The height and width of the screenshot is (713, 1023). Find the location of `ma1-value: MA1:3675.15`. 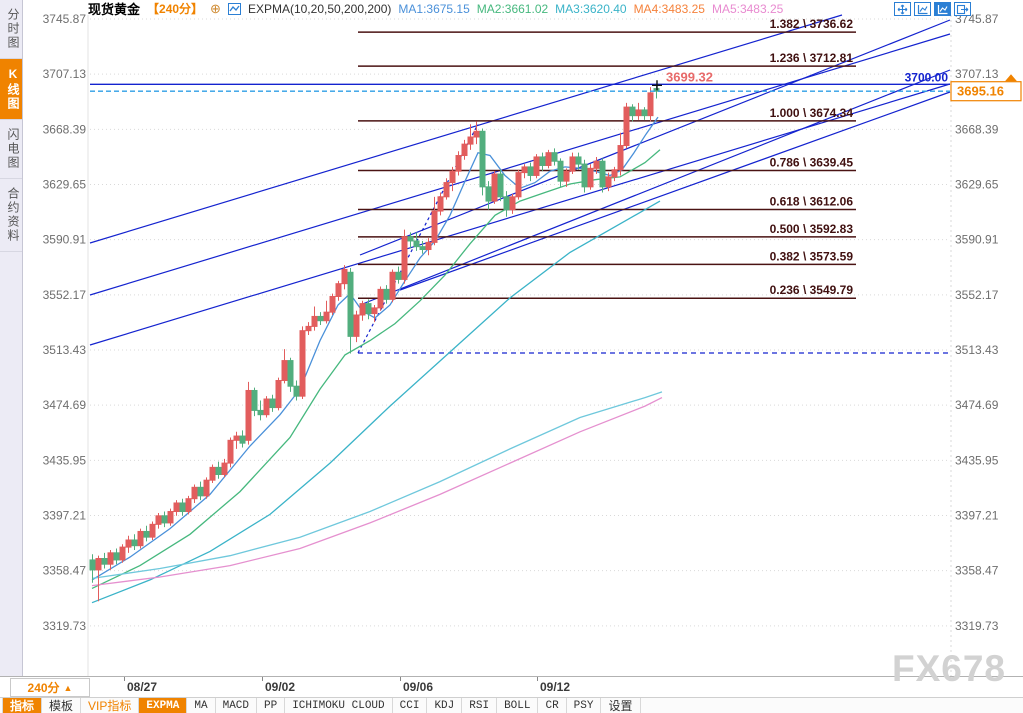

ma1-value: MA1:3675.15 is located at coordinates (434, 8).